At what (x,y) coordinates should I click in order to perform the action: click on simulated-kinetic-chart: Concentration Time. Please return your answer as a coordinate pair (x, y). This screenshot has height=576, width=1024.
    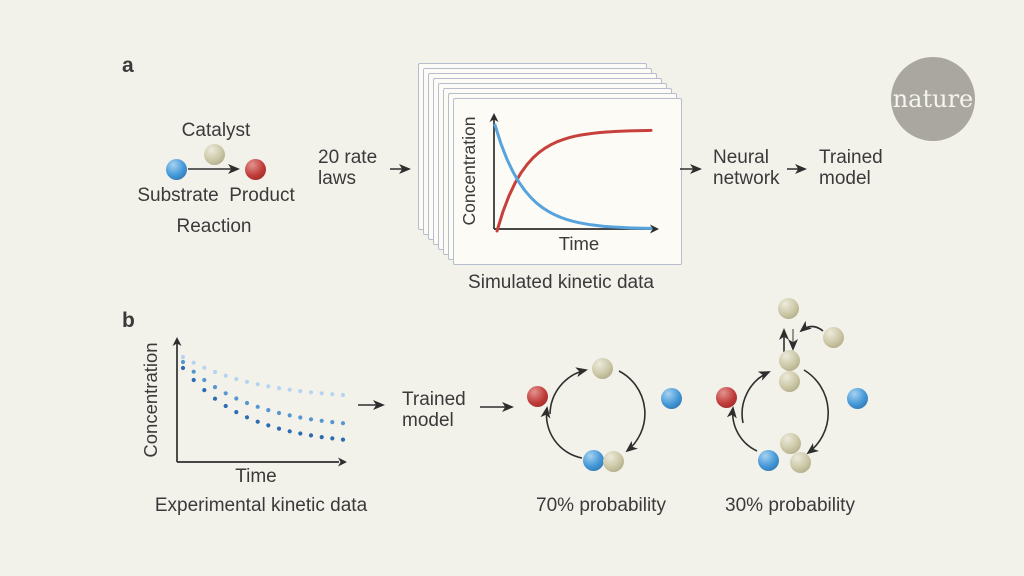
    Looking at the image, I should click on (559, 183).